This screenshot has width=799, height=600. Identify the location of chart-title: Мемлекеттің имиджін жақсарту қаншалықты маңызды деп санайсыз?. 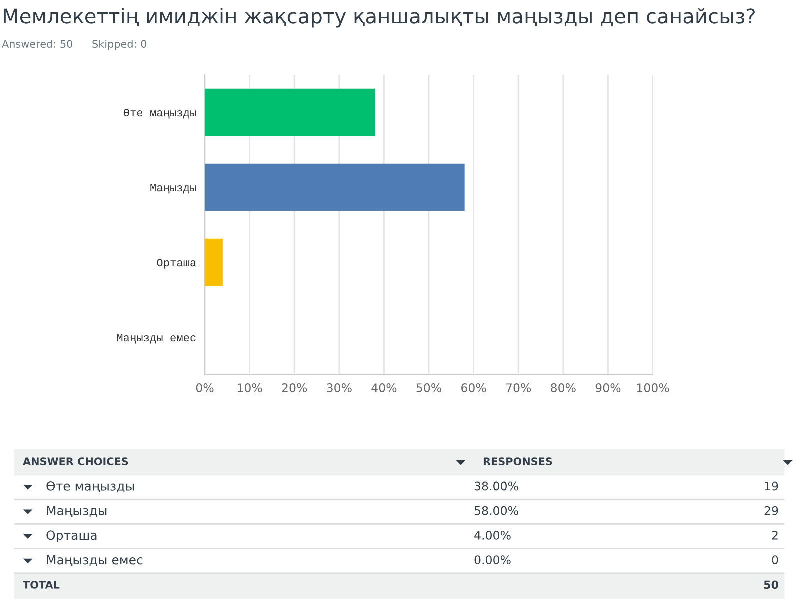
(379, 18).